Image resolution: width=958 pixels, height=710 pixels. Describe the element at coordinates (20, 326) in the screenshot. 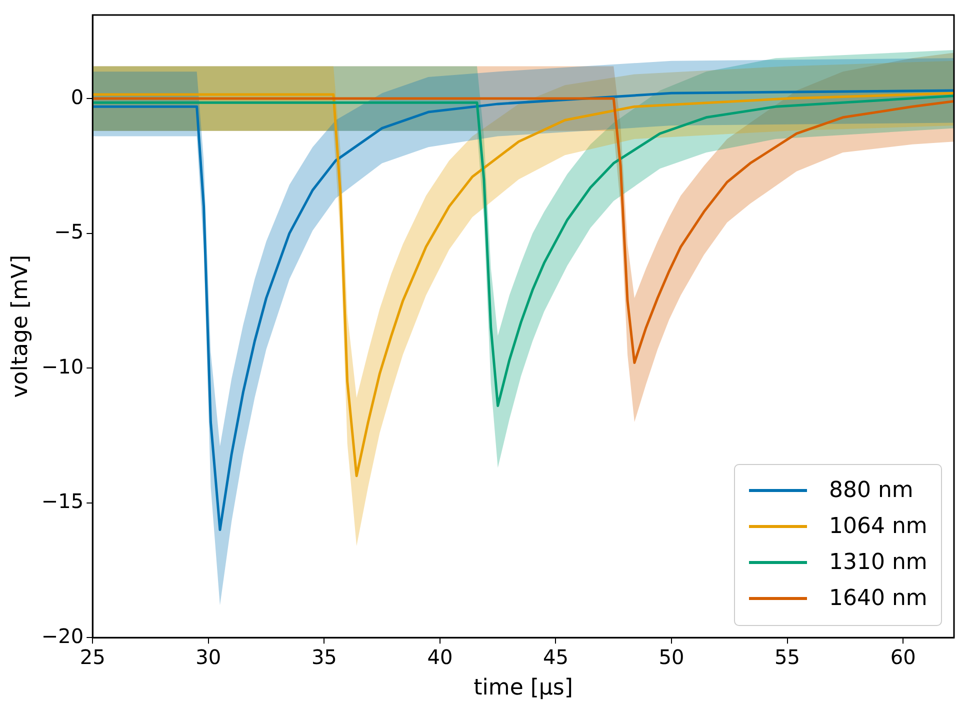

I see `y-axis-title: voltage [mV]` at that location.